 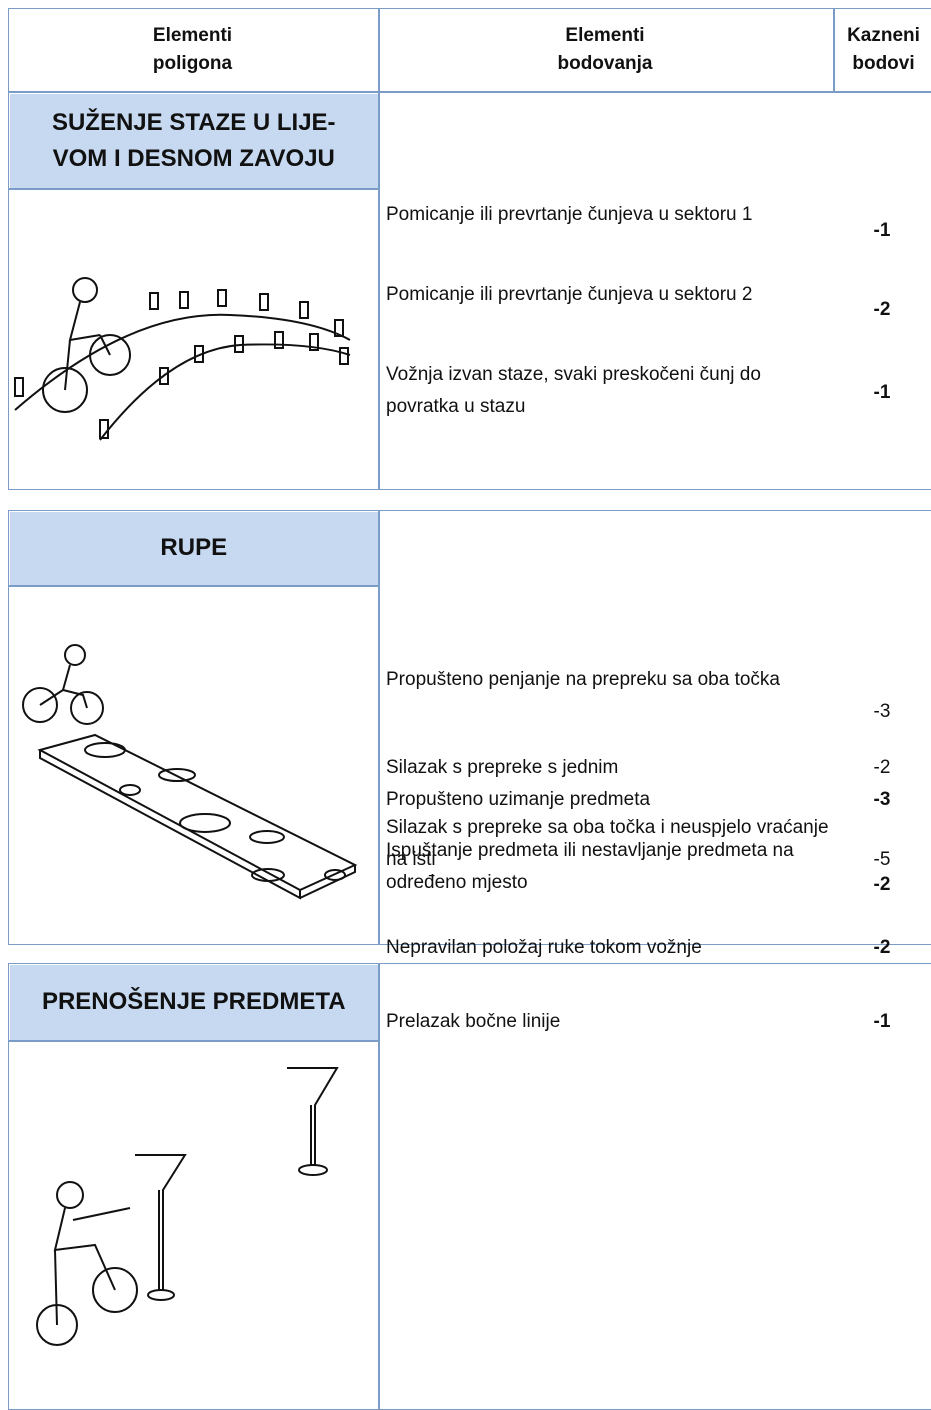 I want to click on section-title: RUPE, so click(x=193, y=548).